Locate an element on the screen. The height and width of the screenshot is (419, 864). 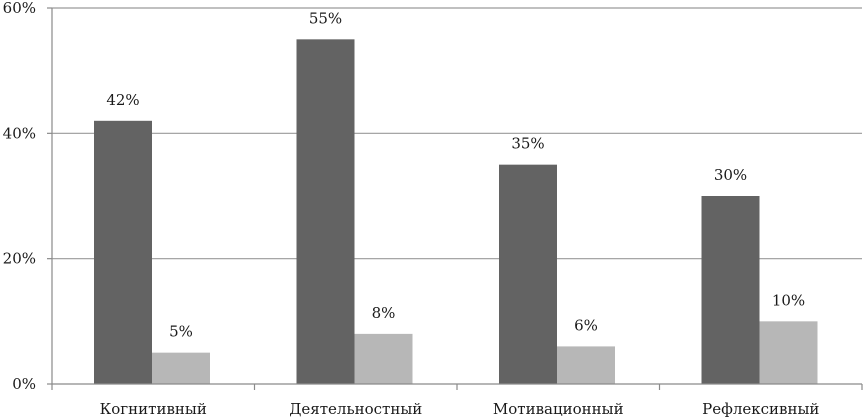
data-label: 6% is located at coordinates (586, 325).